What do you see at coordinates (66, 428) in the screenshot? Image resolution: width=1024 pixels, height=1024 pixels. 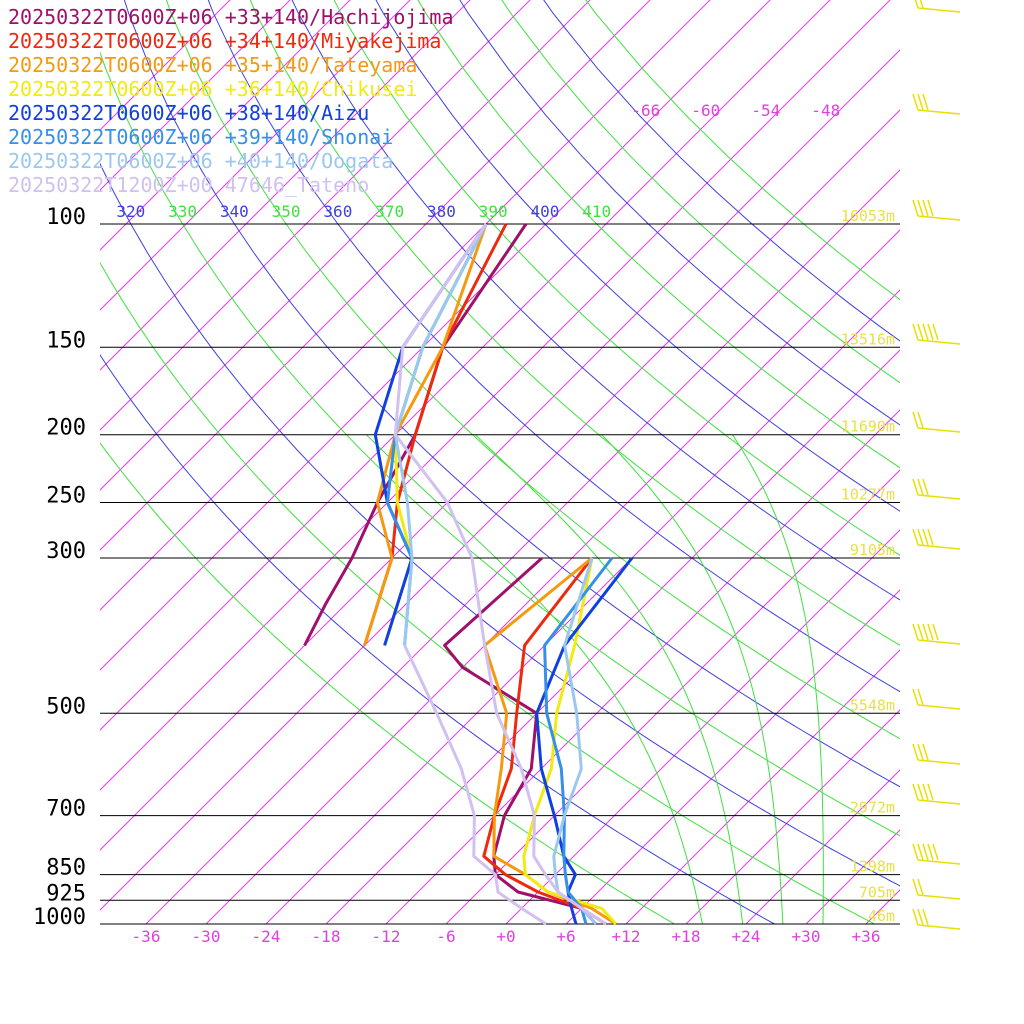 I see `pressure-label: 200` at bounding box center [66, 428].